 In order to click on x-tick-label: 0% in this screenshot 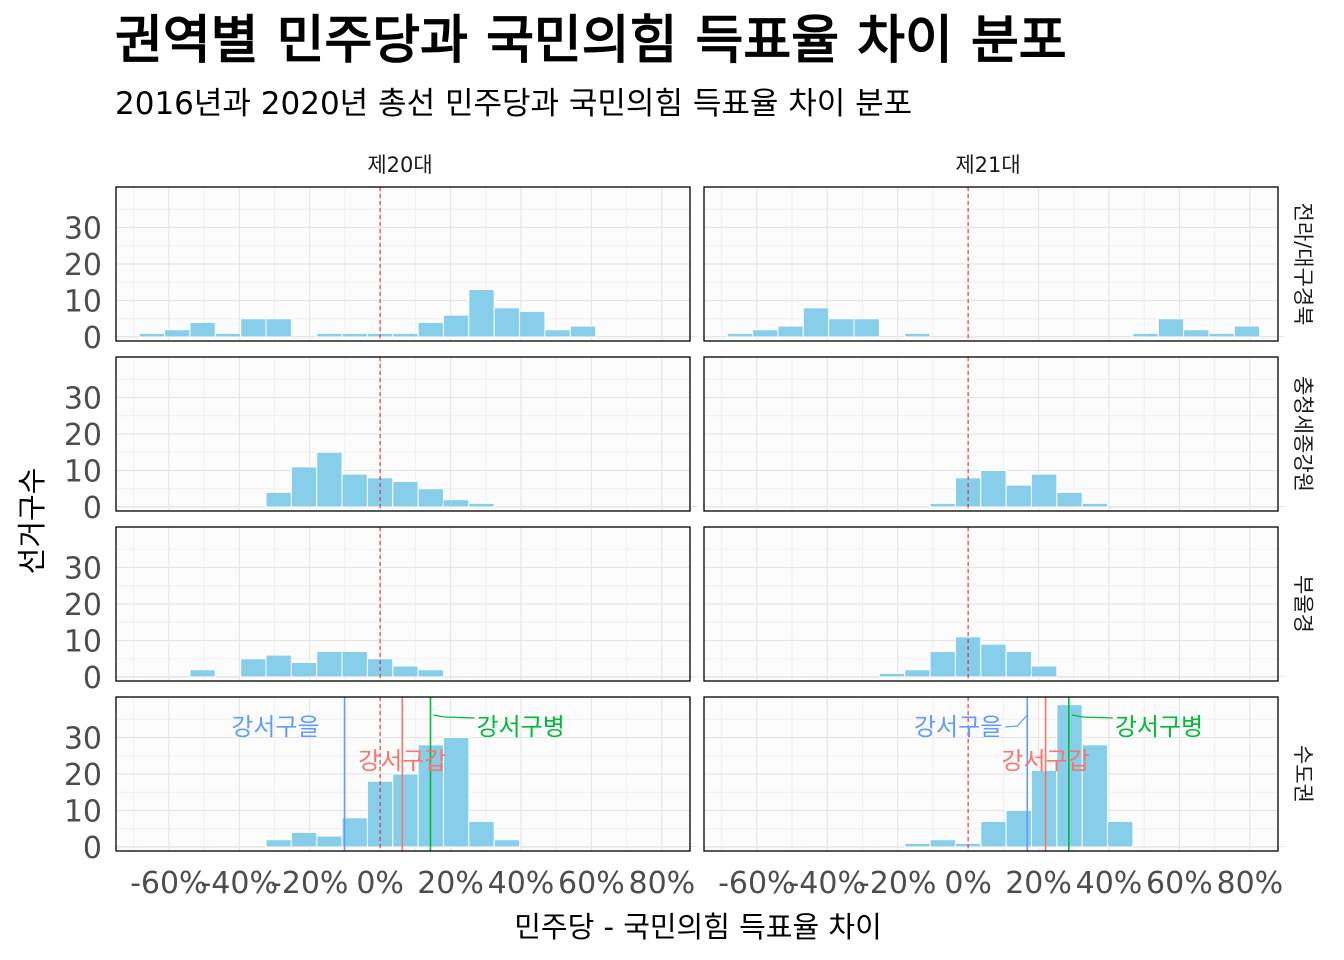, I will do `click(968, 883)`.